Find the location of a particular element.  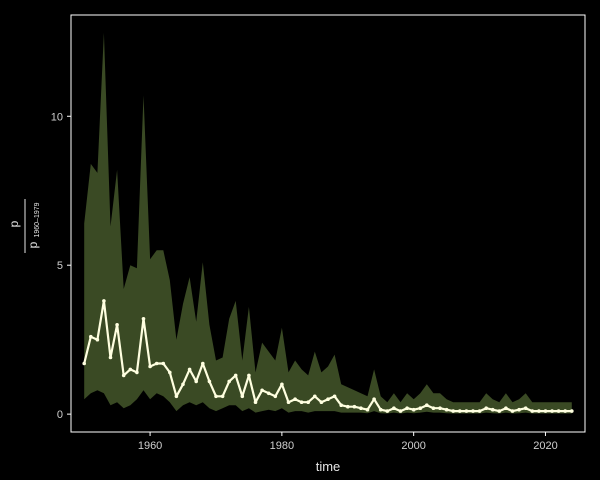

x-tick-label: 2000 is located at coordinates (413, 446).